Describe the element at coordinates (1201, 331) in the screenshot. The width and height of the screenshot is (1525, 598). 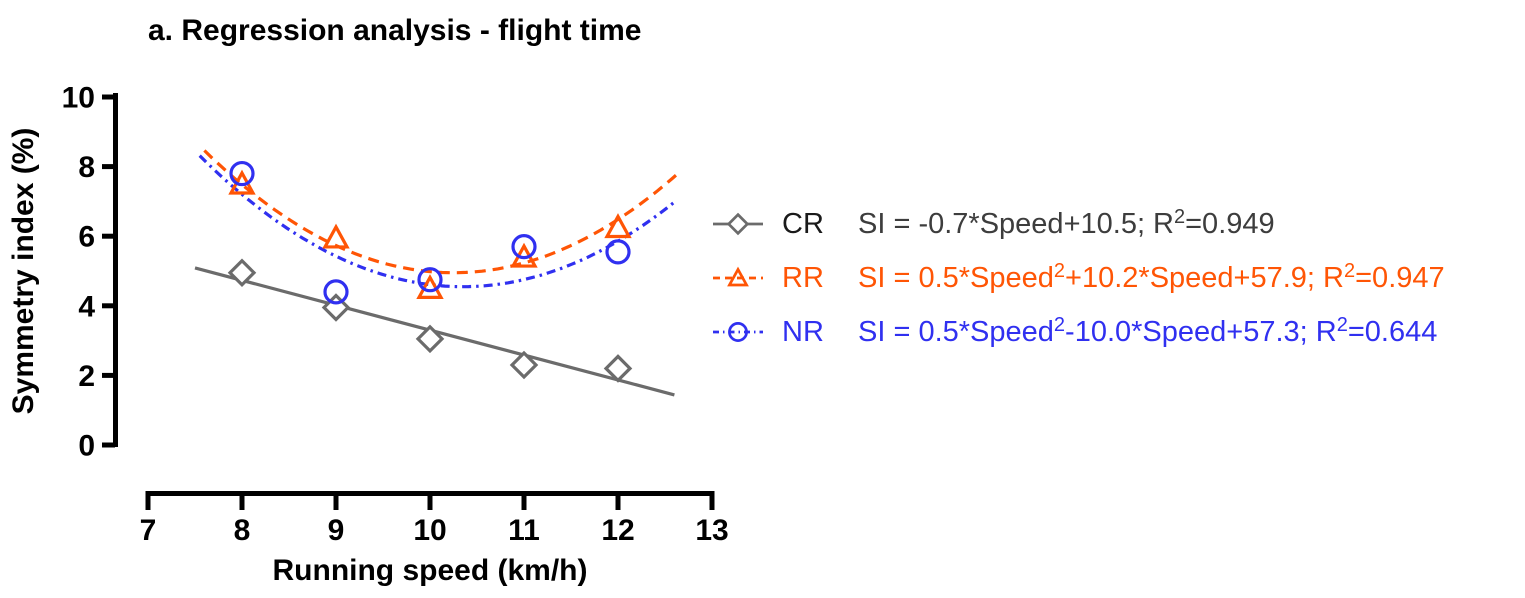
I see `equation-text: -10.0*Speed+57.3; R` at that location.